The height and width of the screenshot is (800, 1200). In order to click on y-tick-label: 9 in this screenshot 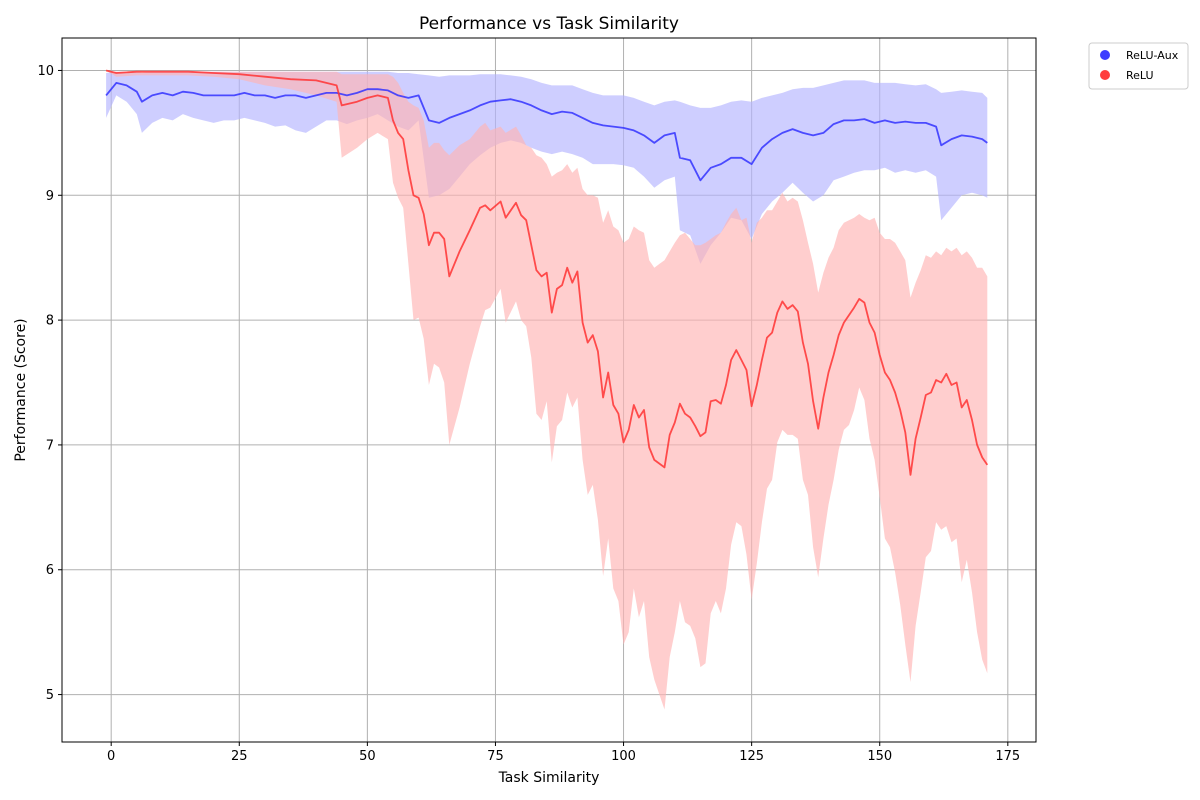, I will do `click(50, 196)`.